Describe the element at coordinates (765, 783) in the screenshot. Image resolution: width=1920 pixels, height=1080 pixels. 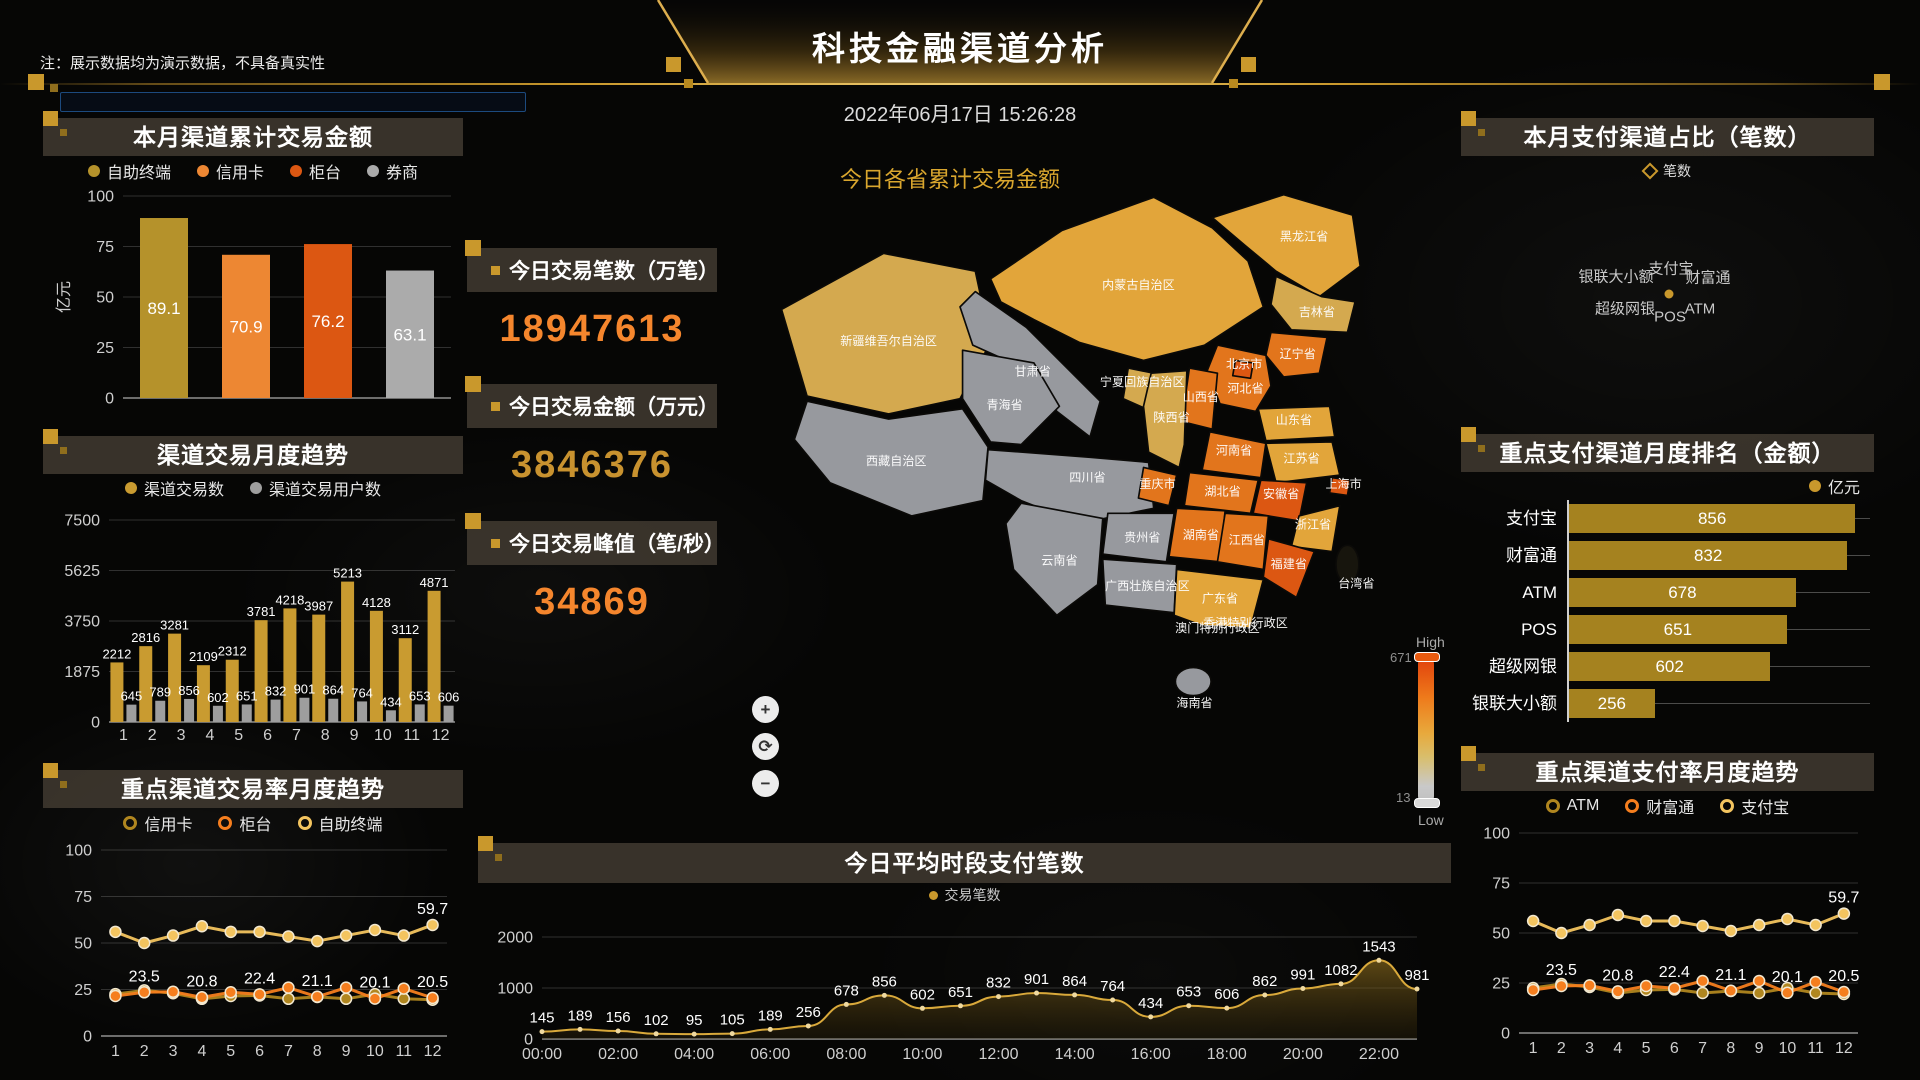
I see `map-zoom-out-button: −` at that location.